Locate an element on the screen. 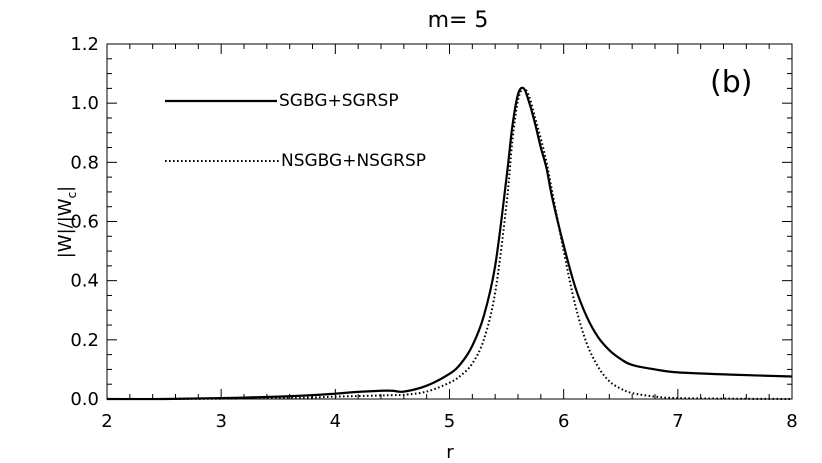 This screenshot has width=822, height=463. legend-label-solid: SGBG+SGRSP is located at coordinates (339, 101).